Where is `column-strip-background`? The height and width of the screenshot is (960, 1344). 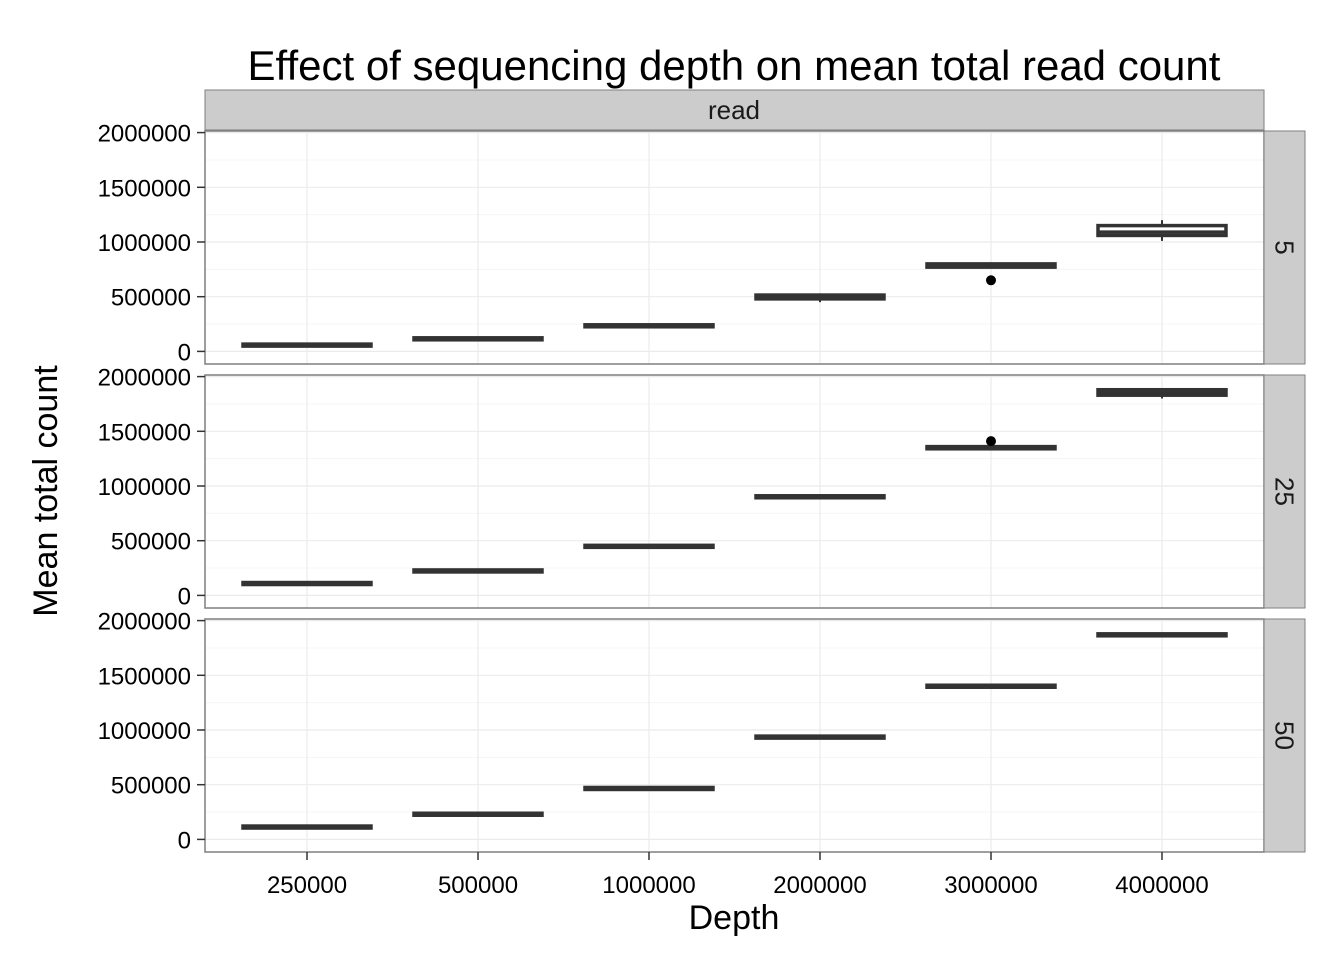 column-strip-background is located at coordinates (734, 110).